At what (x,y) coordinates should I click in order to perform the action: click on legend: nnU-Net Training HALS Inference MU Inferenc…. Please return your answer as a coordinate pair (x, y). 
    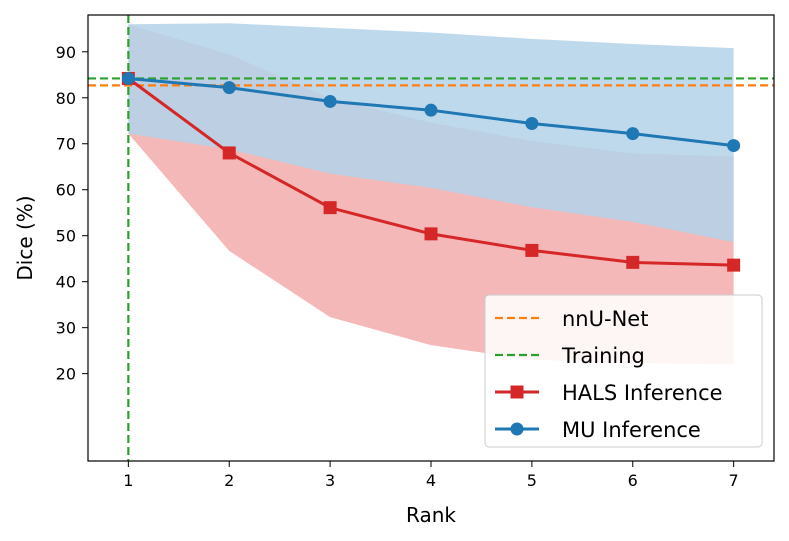
    Looking at the image, I should click on (623, 371).